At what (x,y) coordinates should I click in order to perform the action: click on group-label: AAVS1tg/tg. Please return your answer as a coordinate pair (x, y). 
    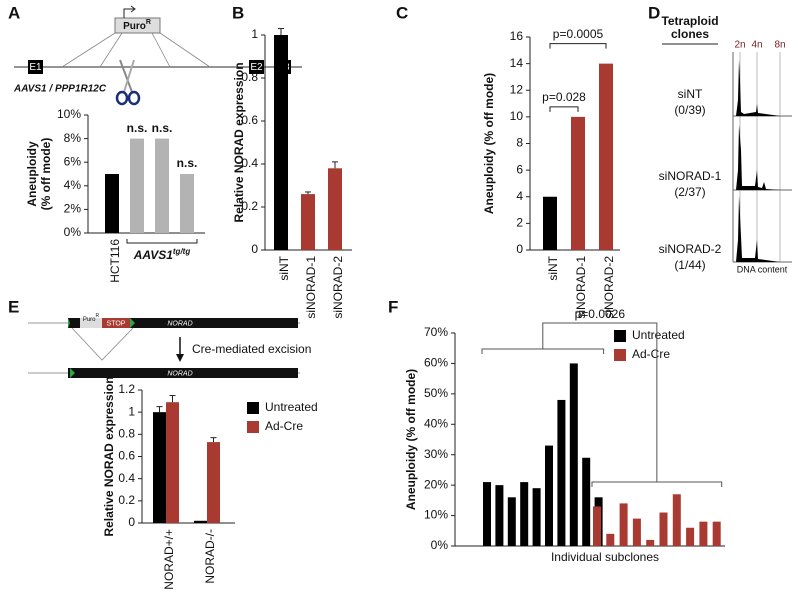
    Looking at the image, I should click on (162, 255).